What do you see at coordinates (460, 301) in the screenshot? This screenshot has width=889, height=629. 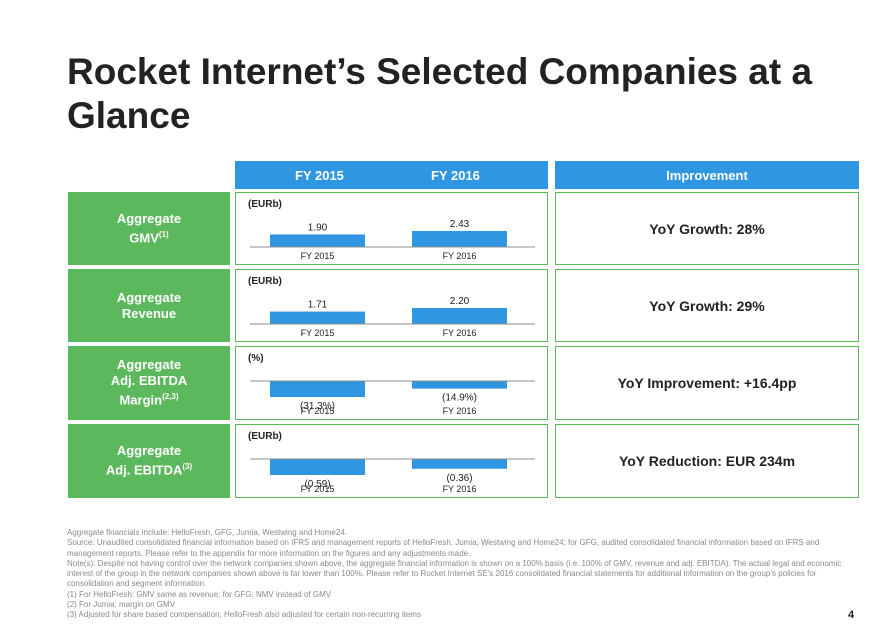 I see `data-label: 2.20` at bounding box center [460, 301].